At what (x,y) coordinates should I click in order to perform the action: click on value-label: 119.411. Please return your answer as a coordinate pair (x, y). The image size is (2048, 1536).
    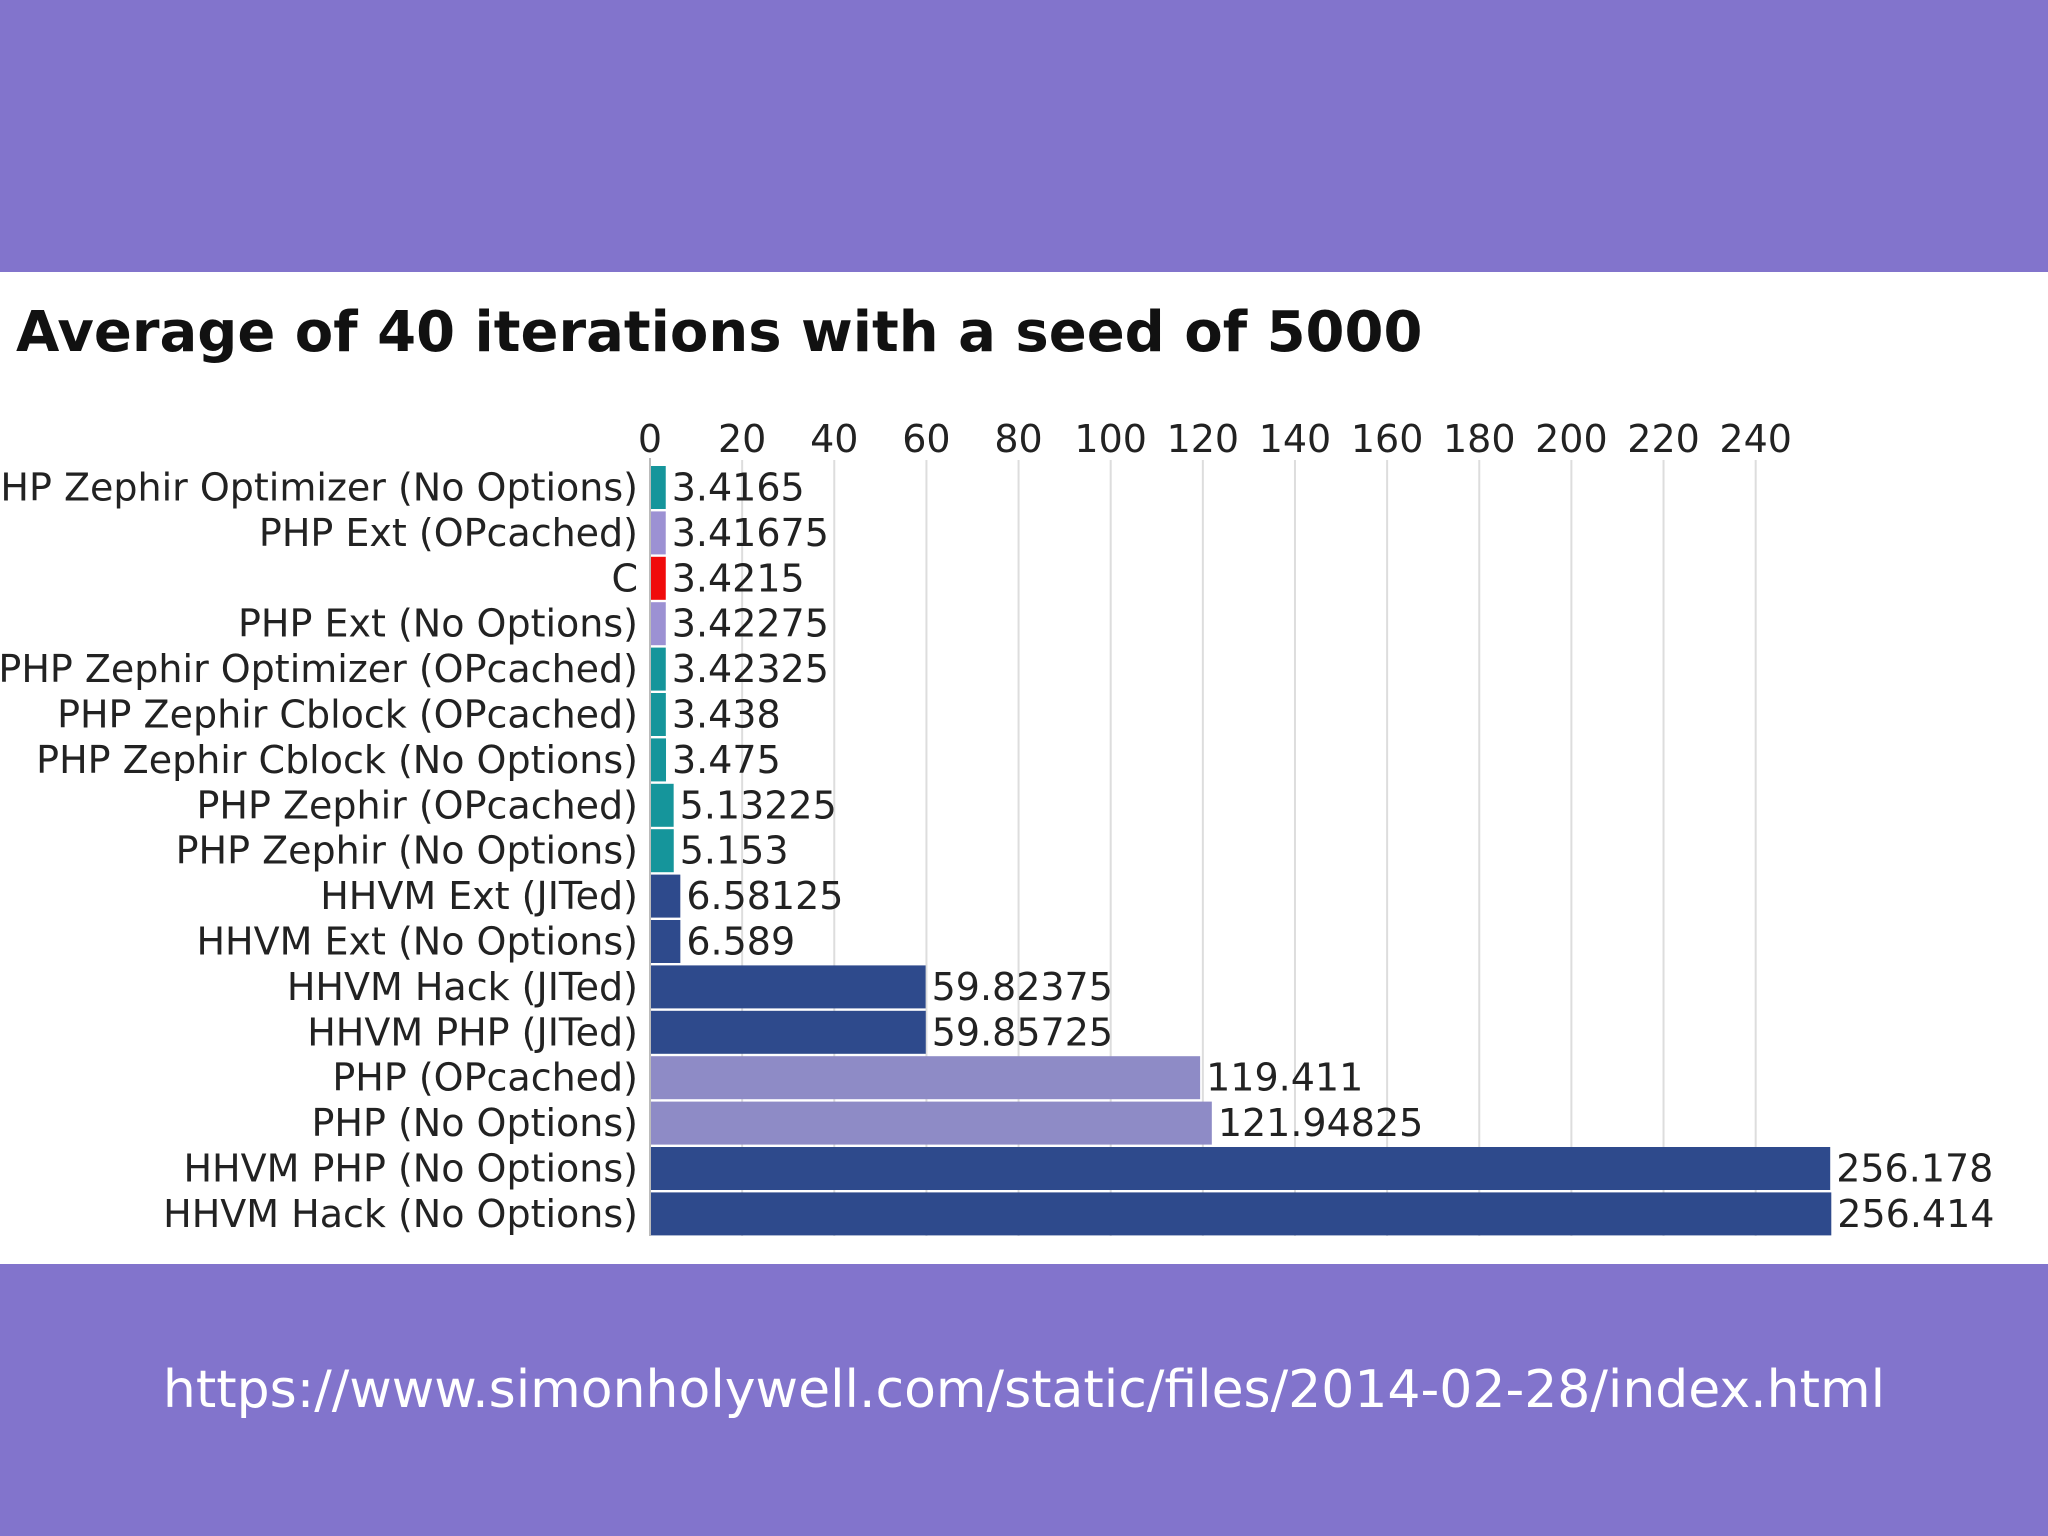
    Looking at the image, I should click on (1284, 1078).